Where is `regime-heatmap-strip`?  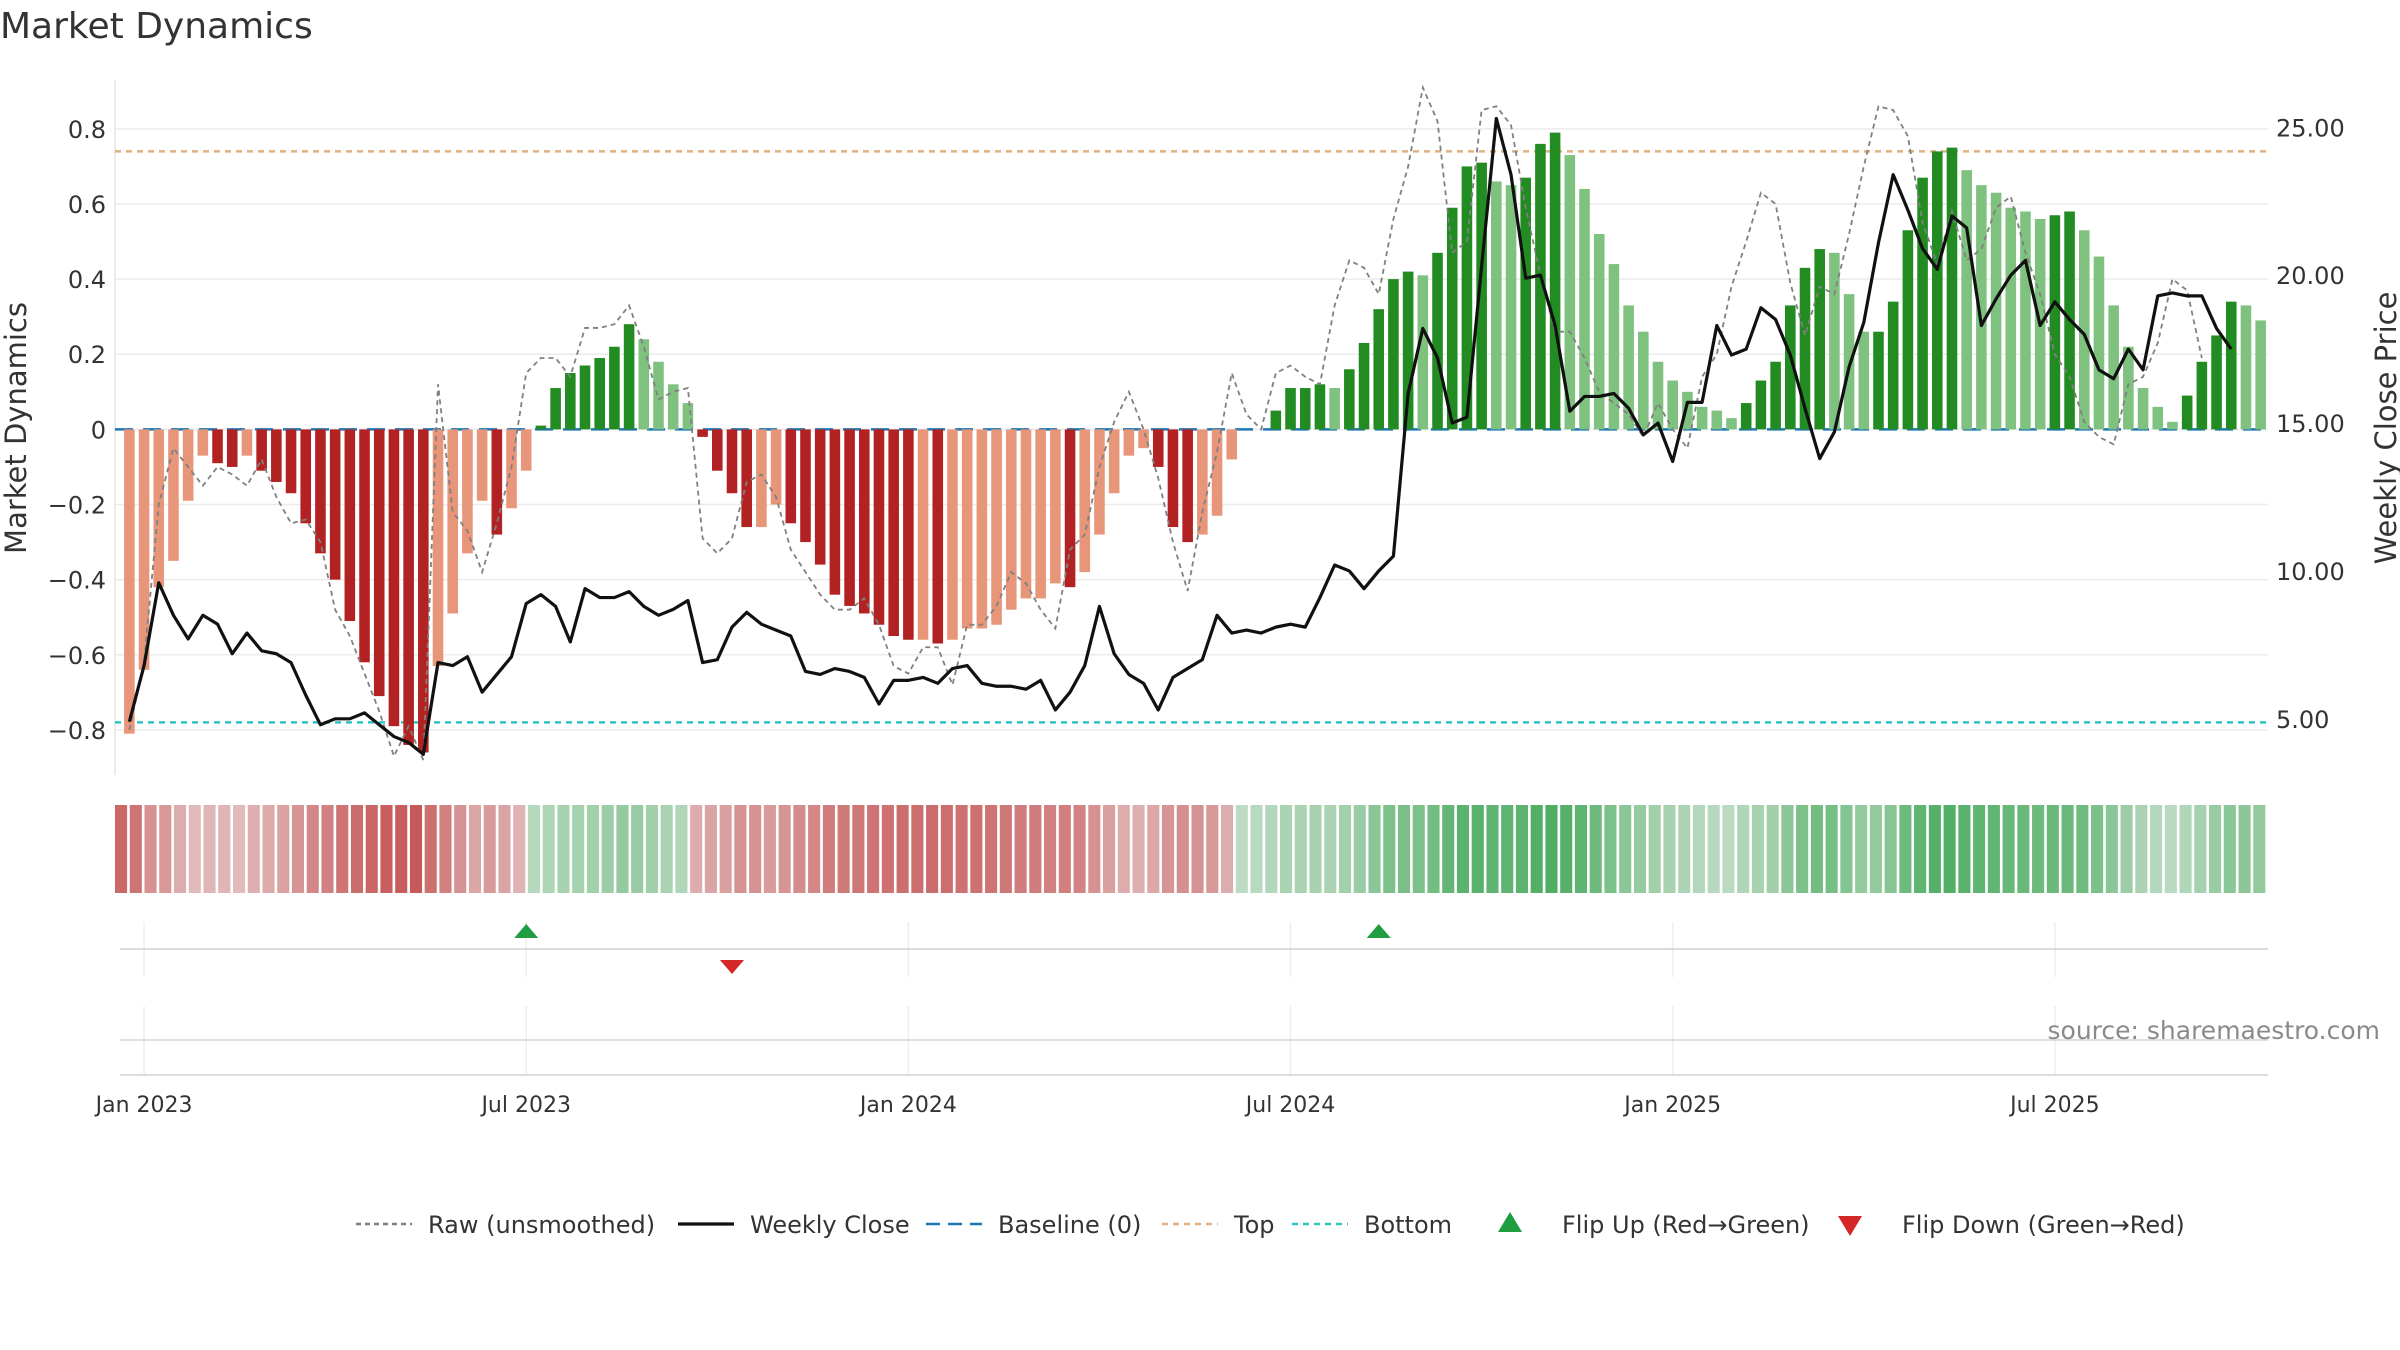
regime-heatmap-strip is located at coordinates (1190, 849).